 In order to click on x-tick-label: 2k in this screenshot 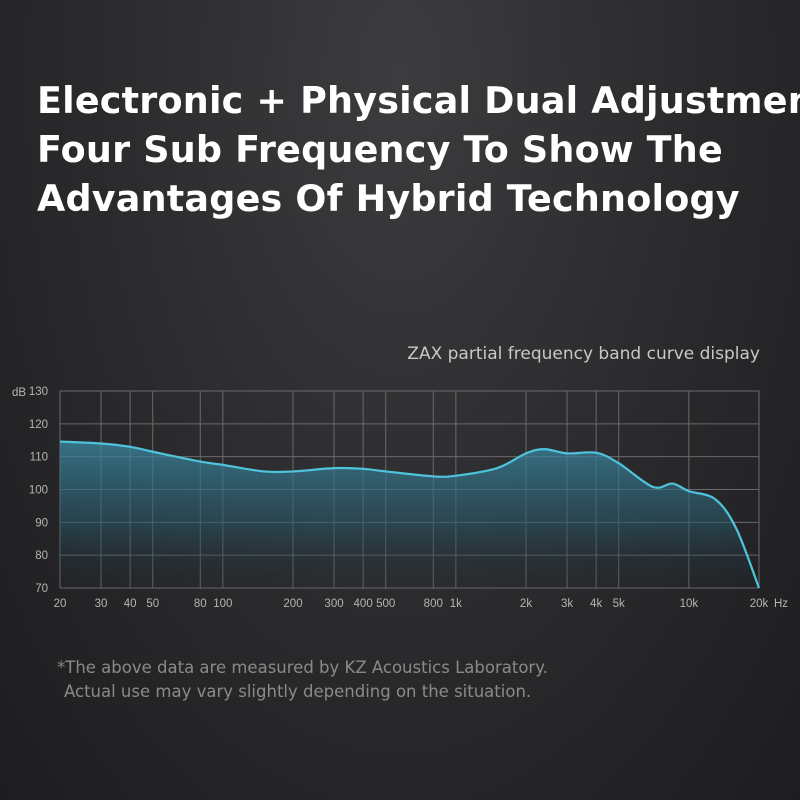, I will do `click(526, 604)`.